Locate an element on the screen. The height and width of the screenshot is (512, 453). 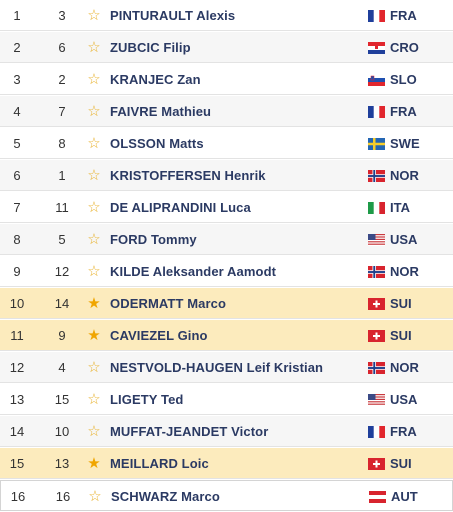
table-row: 7 11 ☆ DE ALIPRANDINI Luca ITA is located at coordinates (226, 207).